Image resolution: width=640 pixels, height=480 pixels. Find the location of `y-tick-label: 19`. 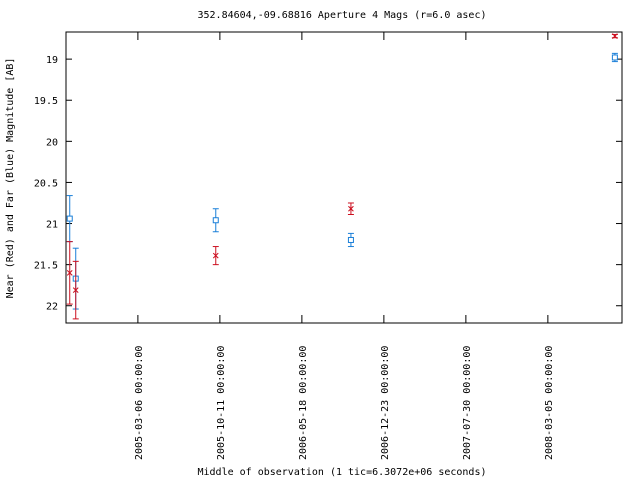

y-tick-label: 19 is located at coordinates (52, 60).